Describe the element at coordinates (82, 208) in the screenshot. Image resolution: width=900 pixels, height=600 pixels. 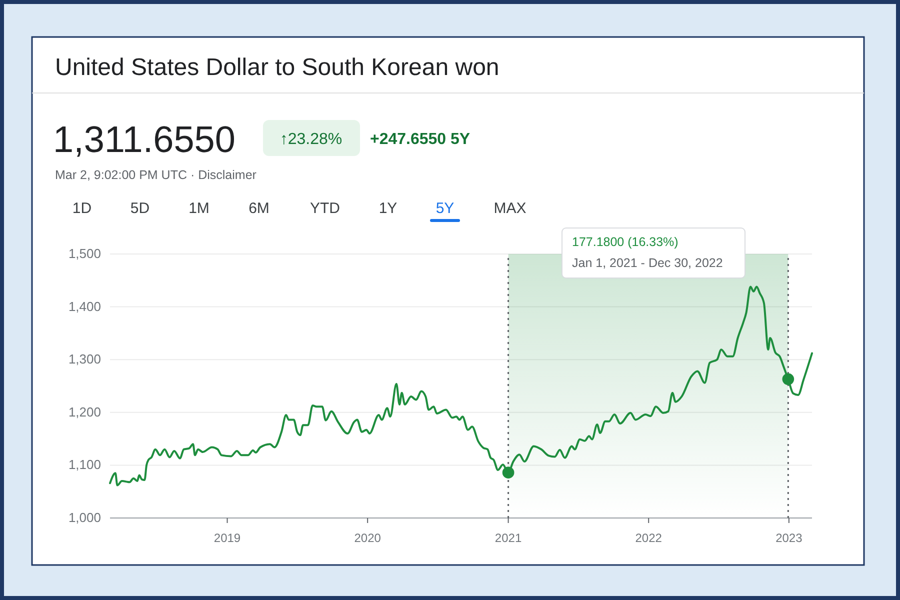
I see `text: 1D` at that location.